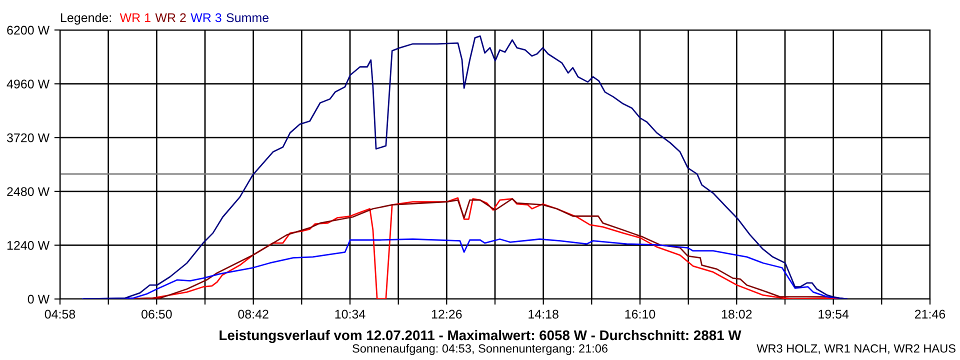 This screenshot has width=960, height=360. I want to click on y-tick-label: 6200 W, so click(28, 30).